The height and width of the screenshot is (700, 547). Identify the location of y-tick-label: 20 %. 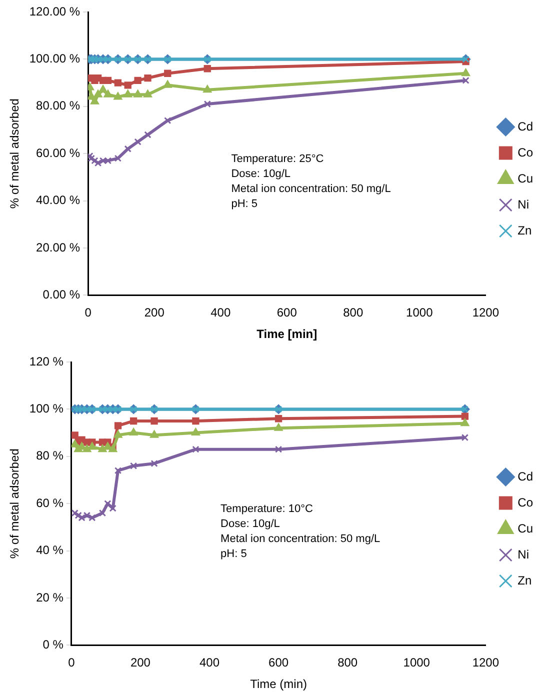
(50, 597).